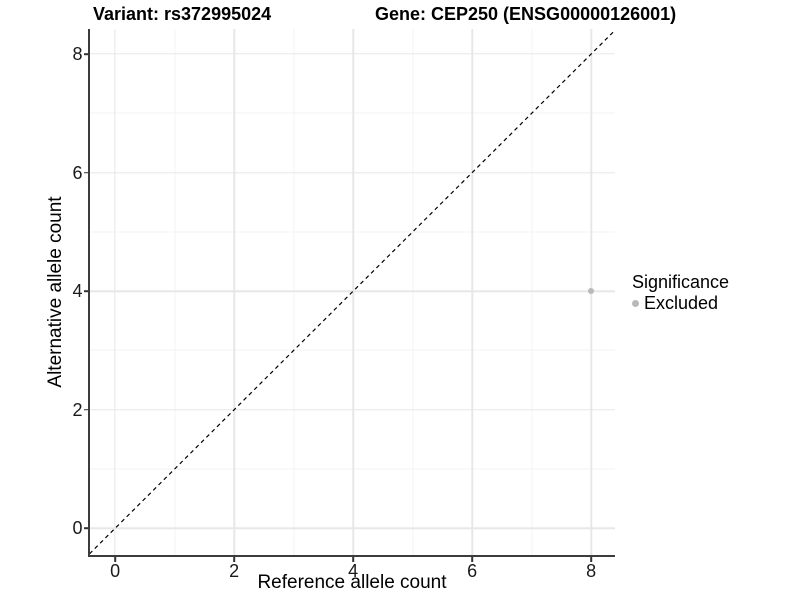  Describe the element at coordinates (635, 303) in the screenshot. I see `legend-swatch-excluded-icon` at that location.